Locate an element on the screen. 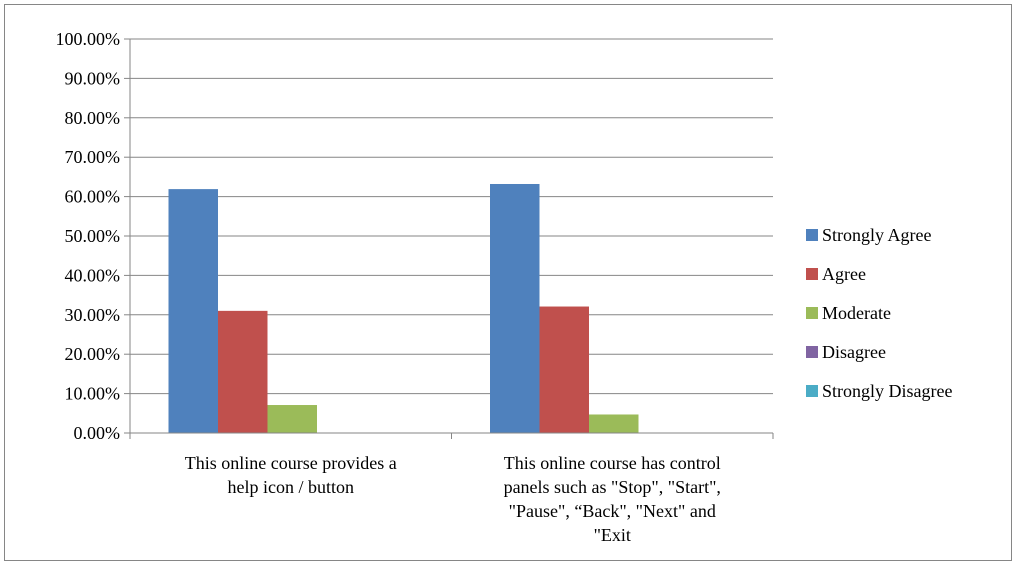 The image size is (1019, 568). y-tick-label: 40.00% is located at coordinates (93, 275).